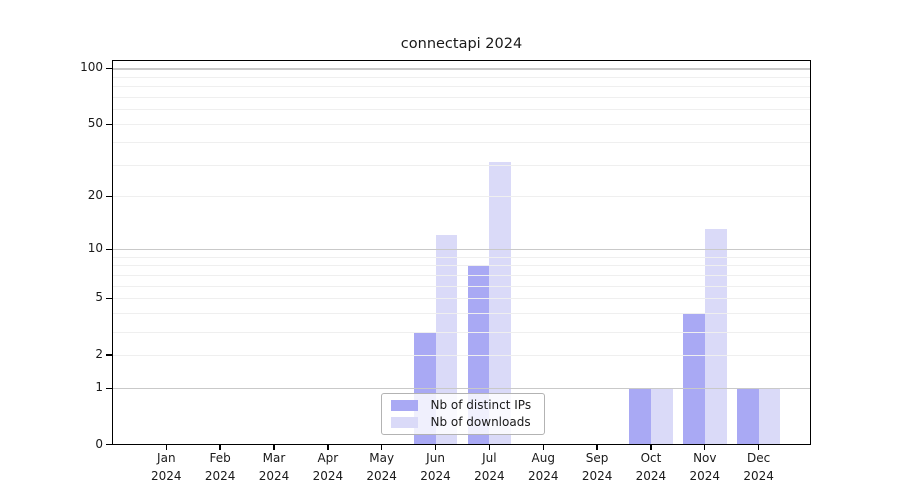 This screenshot has width=900, height=500. Describe the element at coordinates (404, 405) in the screenshot. I see `legend-swatch-distinct-ips` at that location.